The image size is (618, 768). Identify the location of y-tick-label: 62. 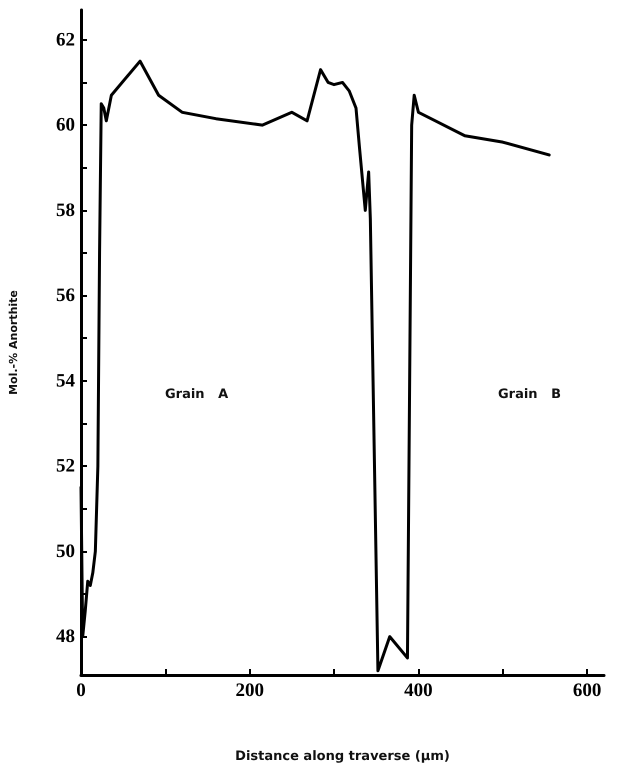
(65, 39).